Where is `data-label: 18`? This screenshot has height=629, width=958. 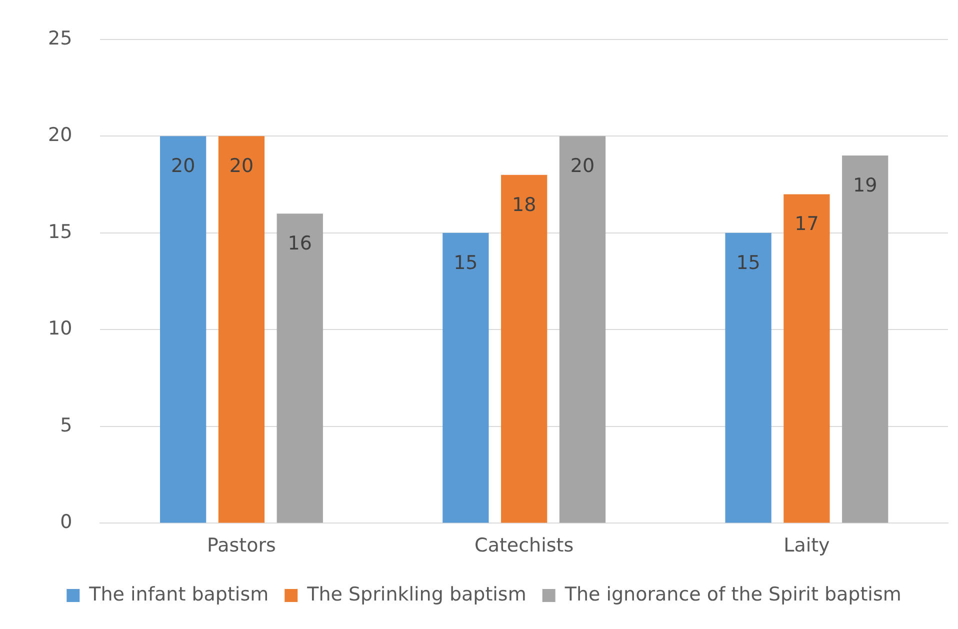
data-label: 18 is located at coordinates (524, 205).